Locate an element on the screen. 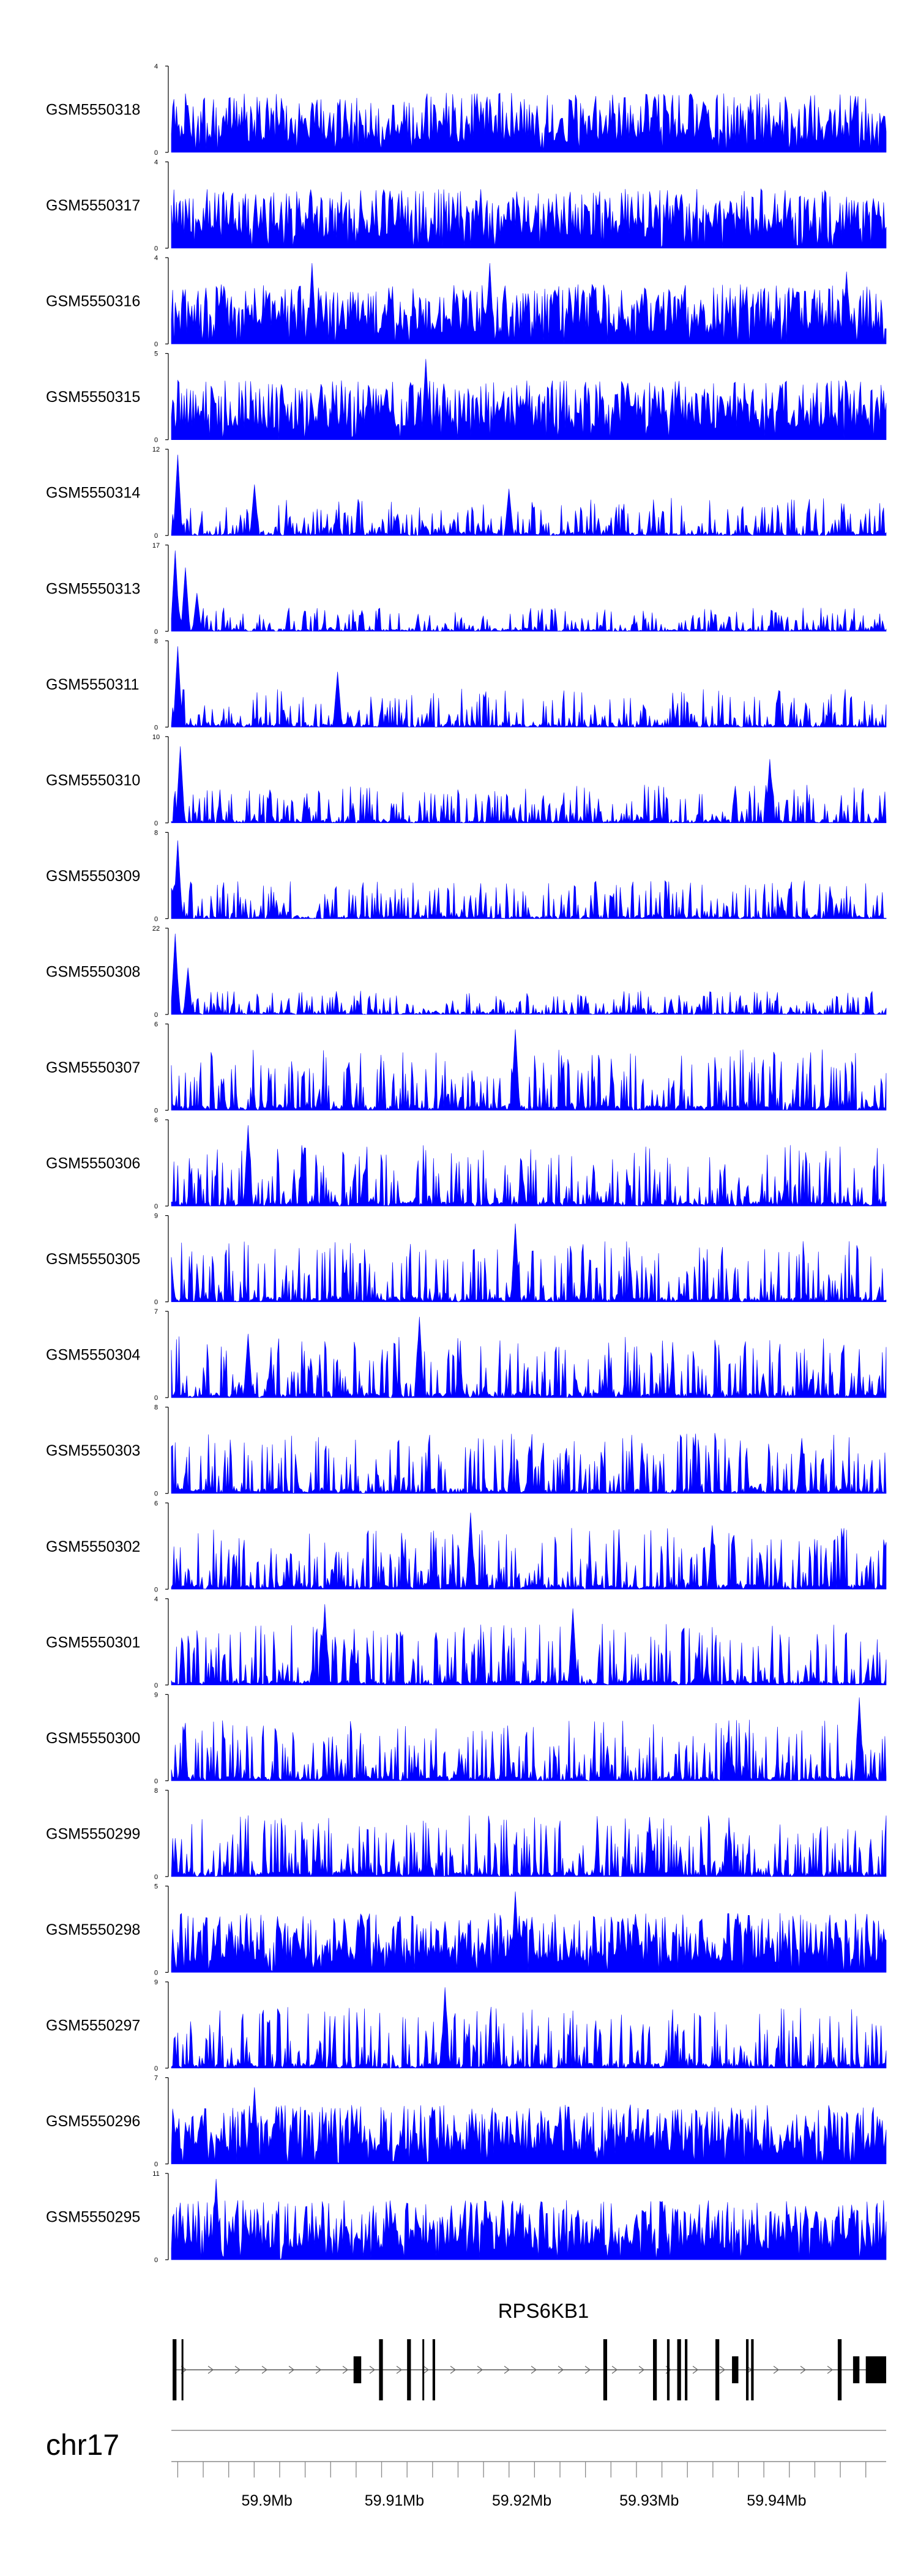 This screenshot has width=918, height=2576. coverage-track: GSM5550295 11 0 is located at coordinates (466, 2217).